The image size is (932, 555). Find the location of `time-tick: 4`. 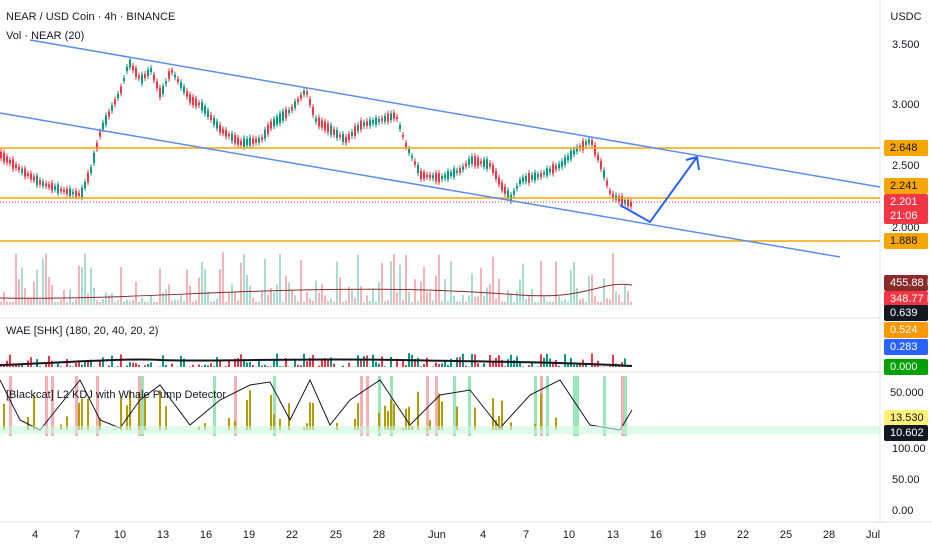

time-tick: 4 is located at coordinates (35, 535).